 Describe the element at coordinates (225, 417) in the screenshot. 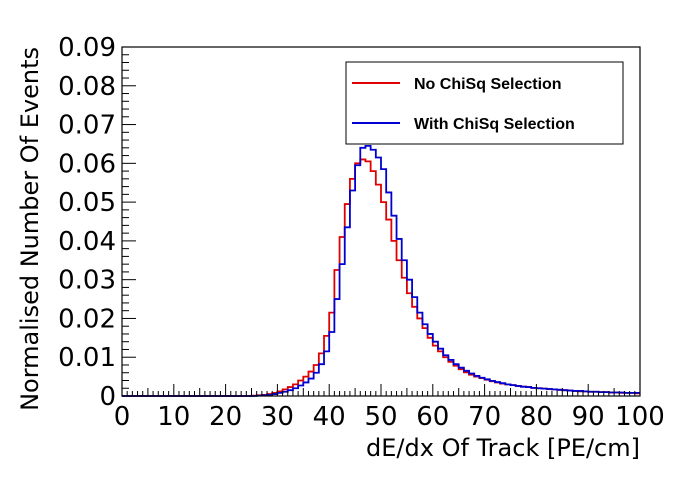

I see `x-tick-label: 20` at that location.